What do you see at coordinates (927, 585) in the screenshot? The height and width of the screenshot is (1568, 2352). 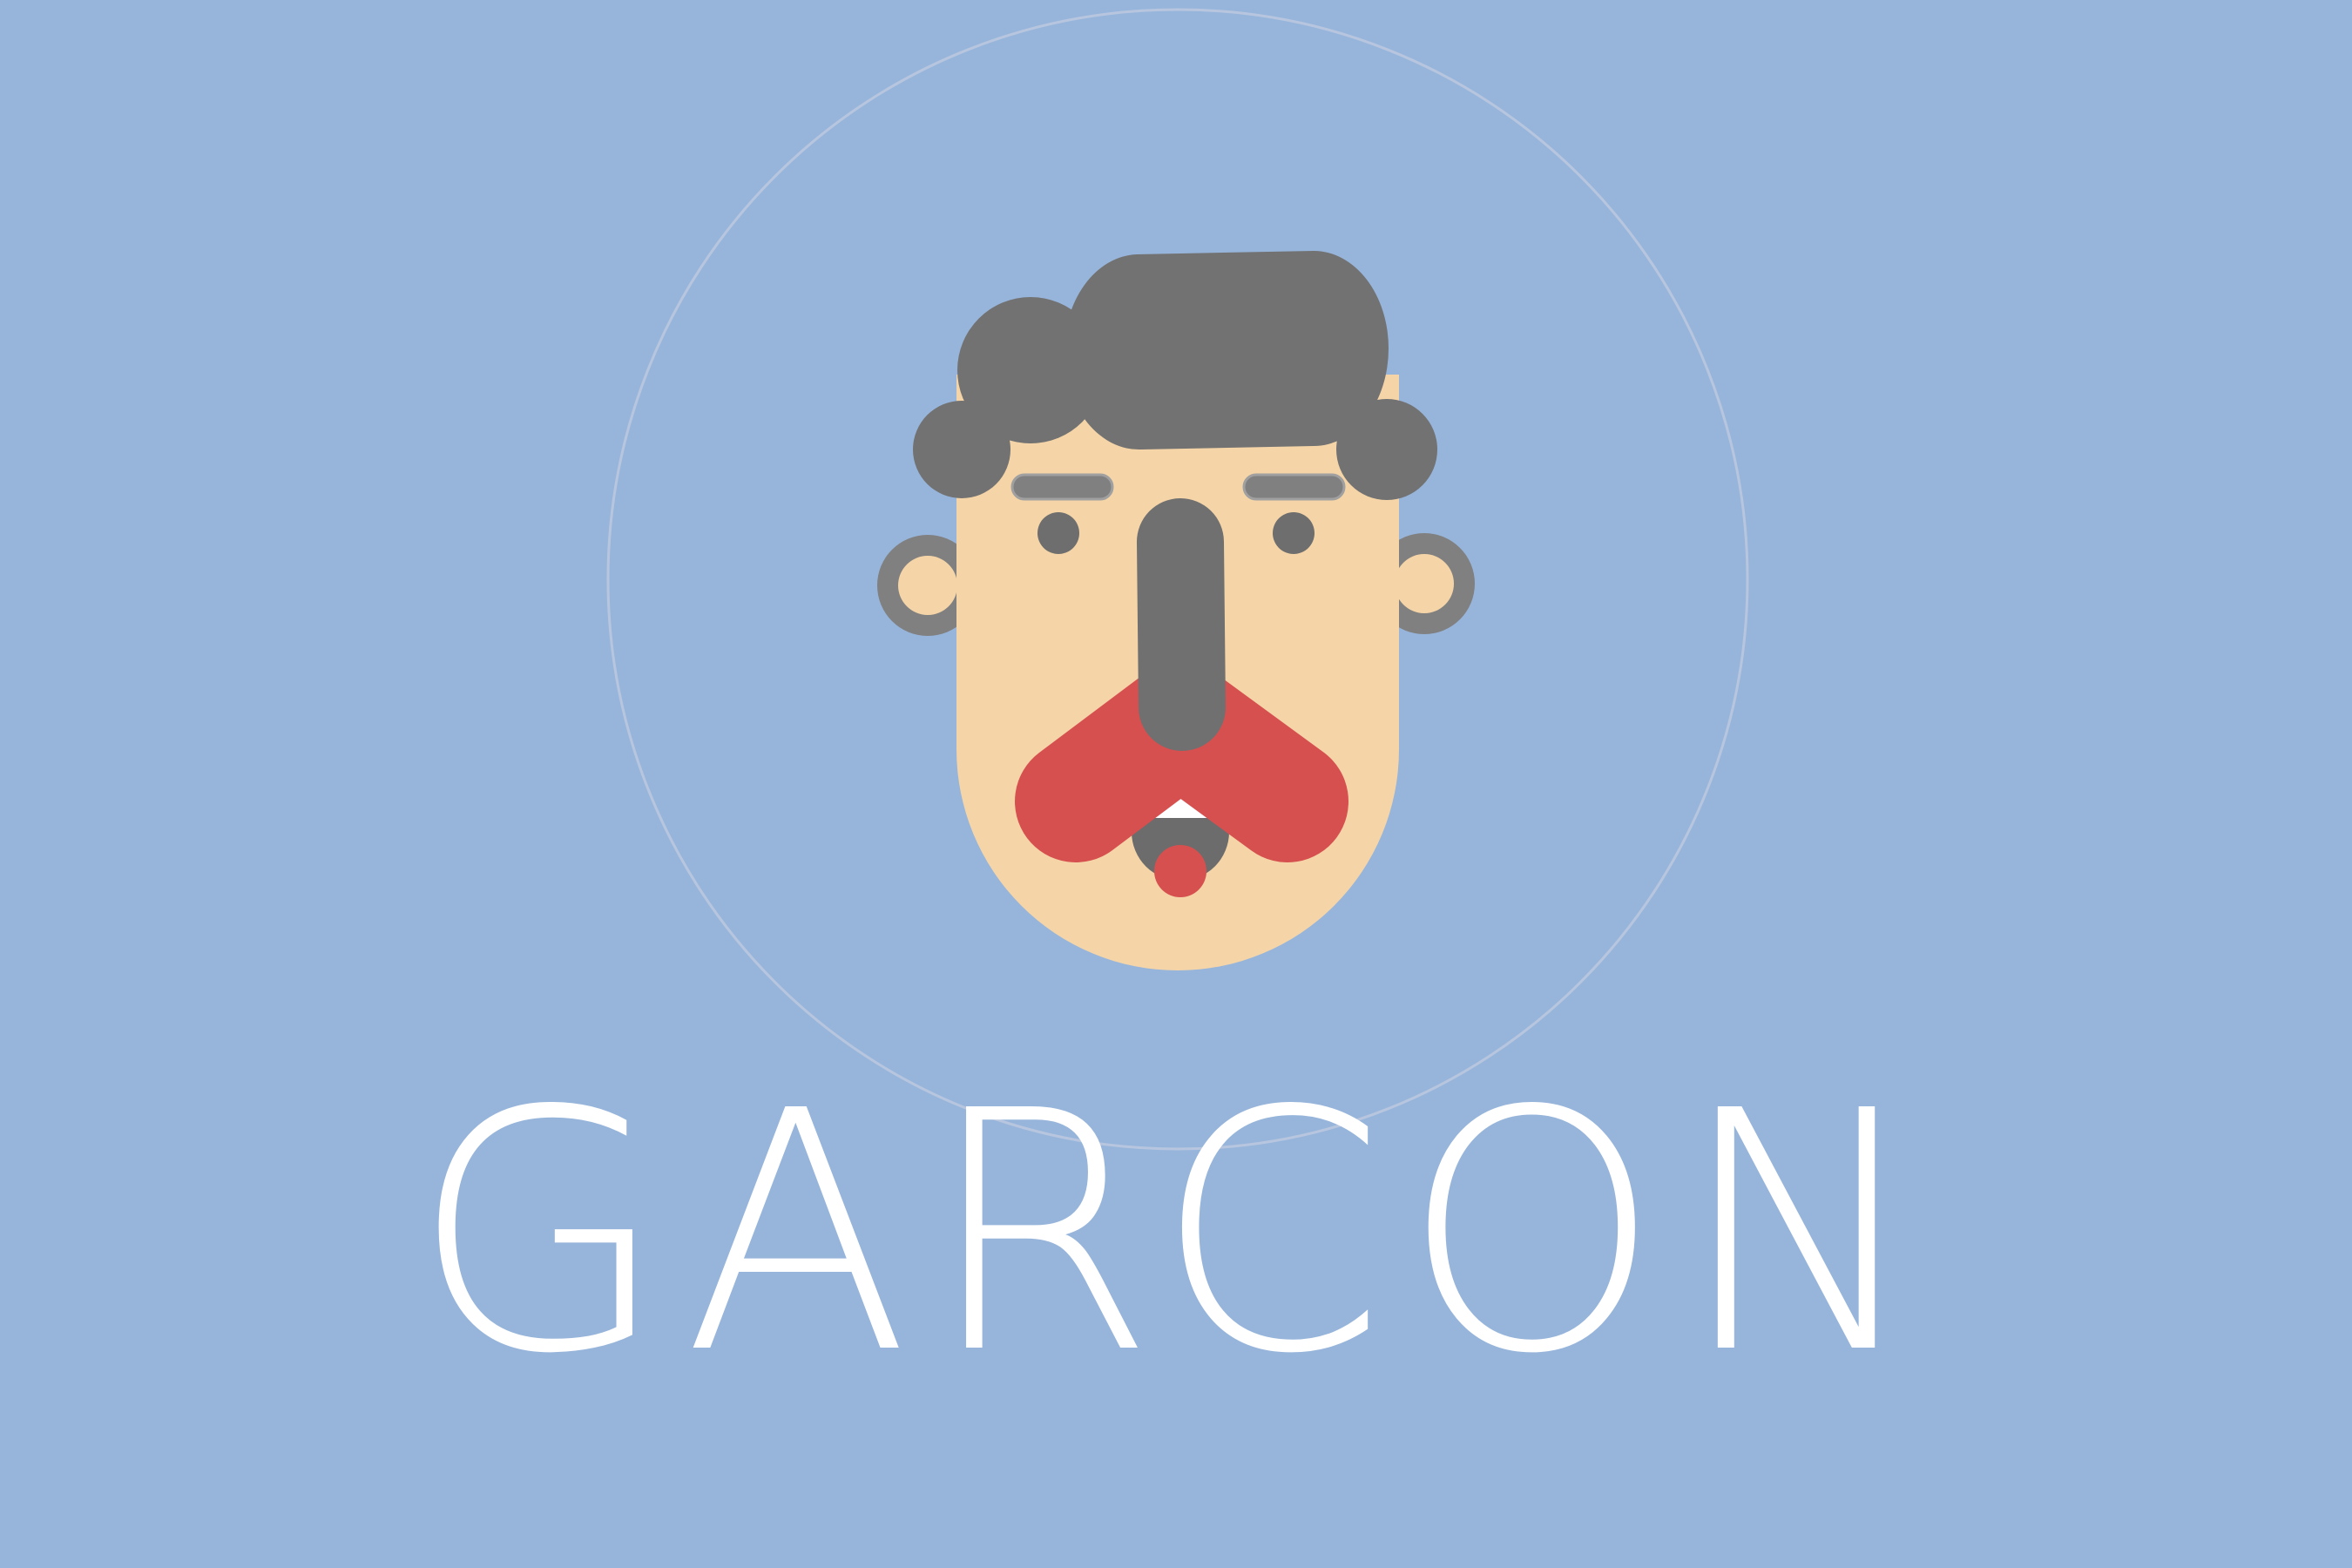 I see `left-ear` at bounding box center [927, 585].